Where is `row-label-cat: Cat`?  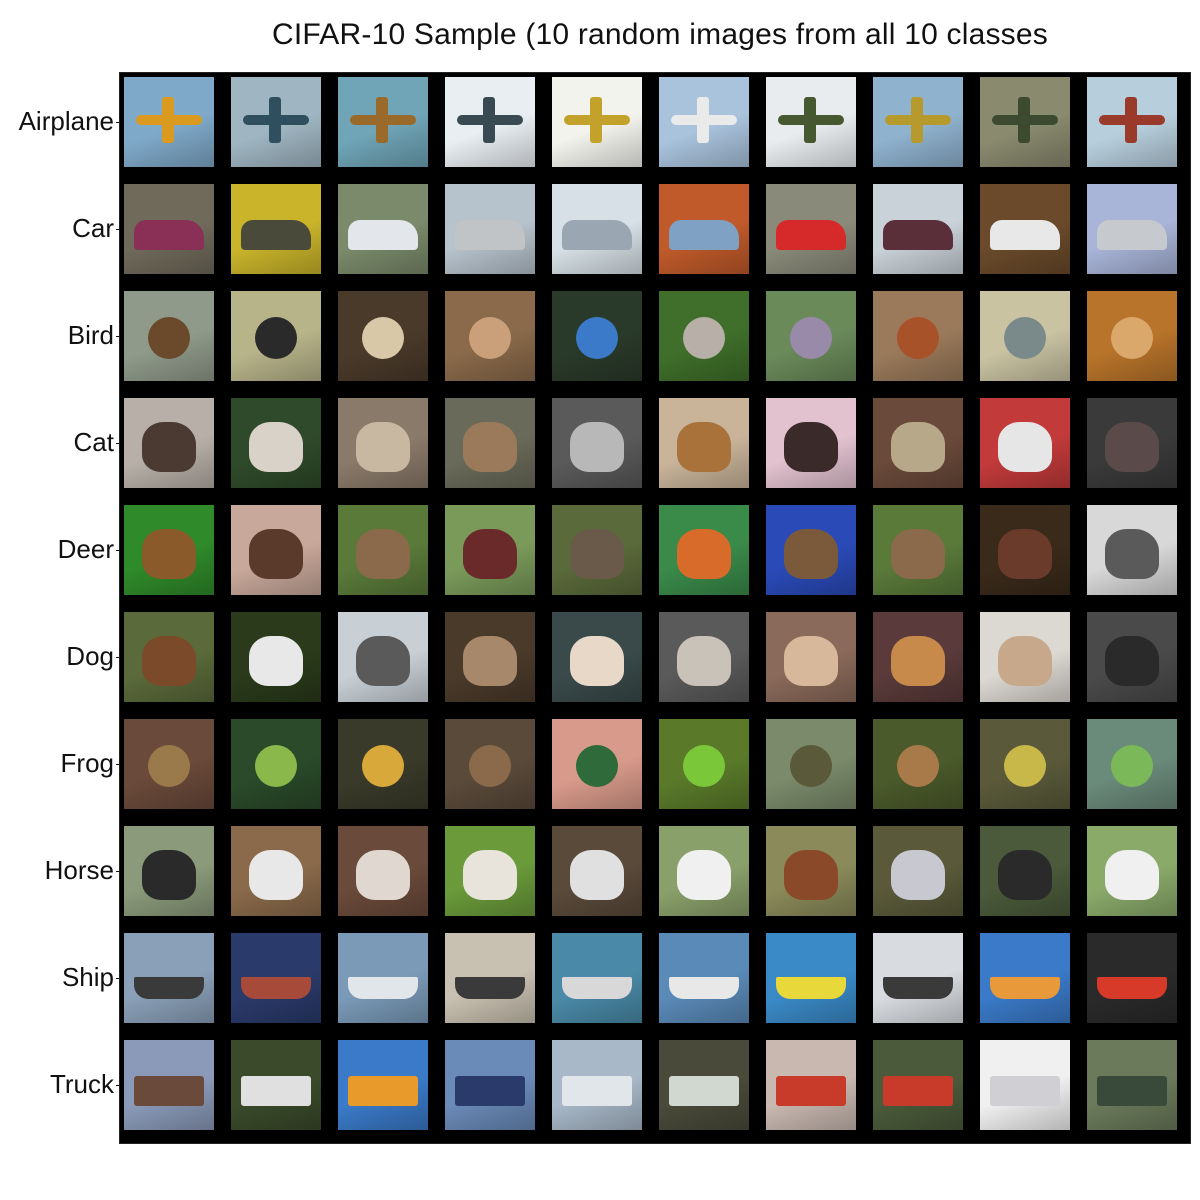 row-label-cat: Cat is located at coordinates (93, 442).